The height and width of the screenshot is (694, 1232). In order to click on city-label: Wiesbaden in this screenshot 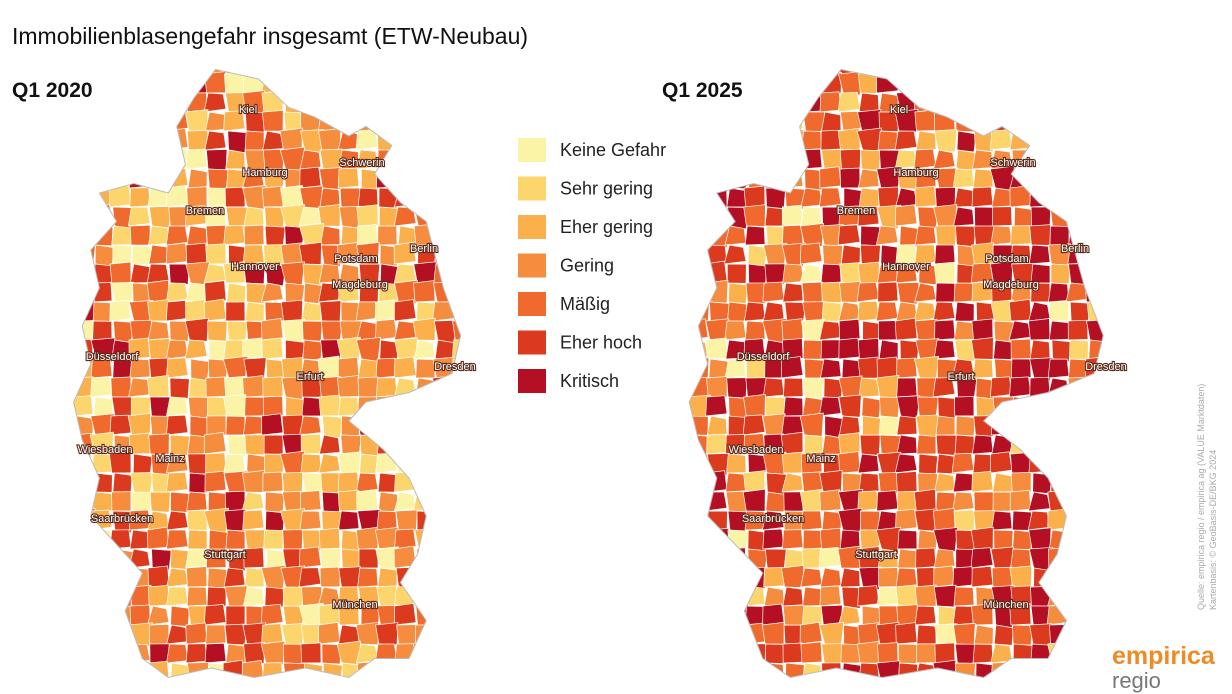, I will do `click(755, 450)`.